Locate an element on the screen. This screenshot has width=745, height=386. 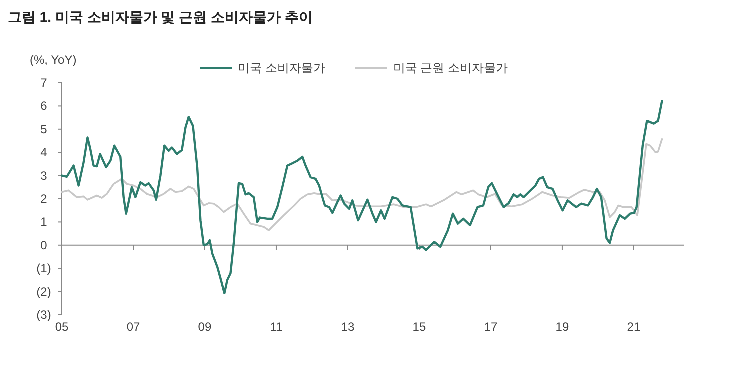
x-tick-label: 21 is located at coordinates (634, 327).